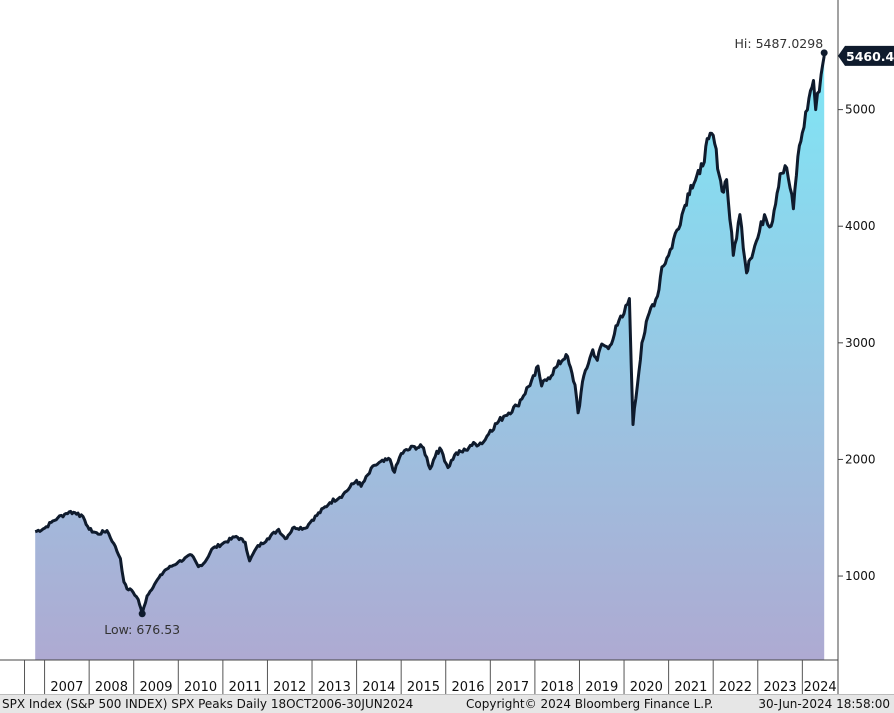  What do you see at coordinates (289, 687) in the screenshot?
I see `x-year-label: 2012` at bounding box center [289, 687].